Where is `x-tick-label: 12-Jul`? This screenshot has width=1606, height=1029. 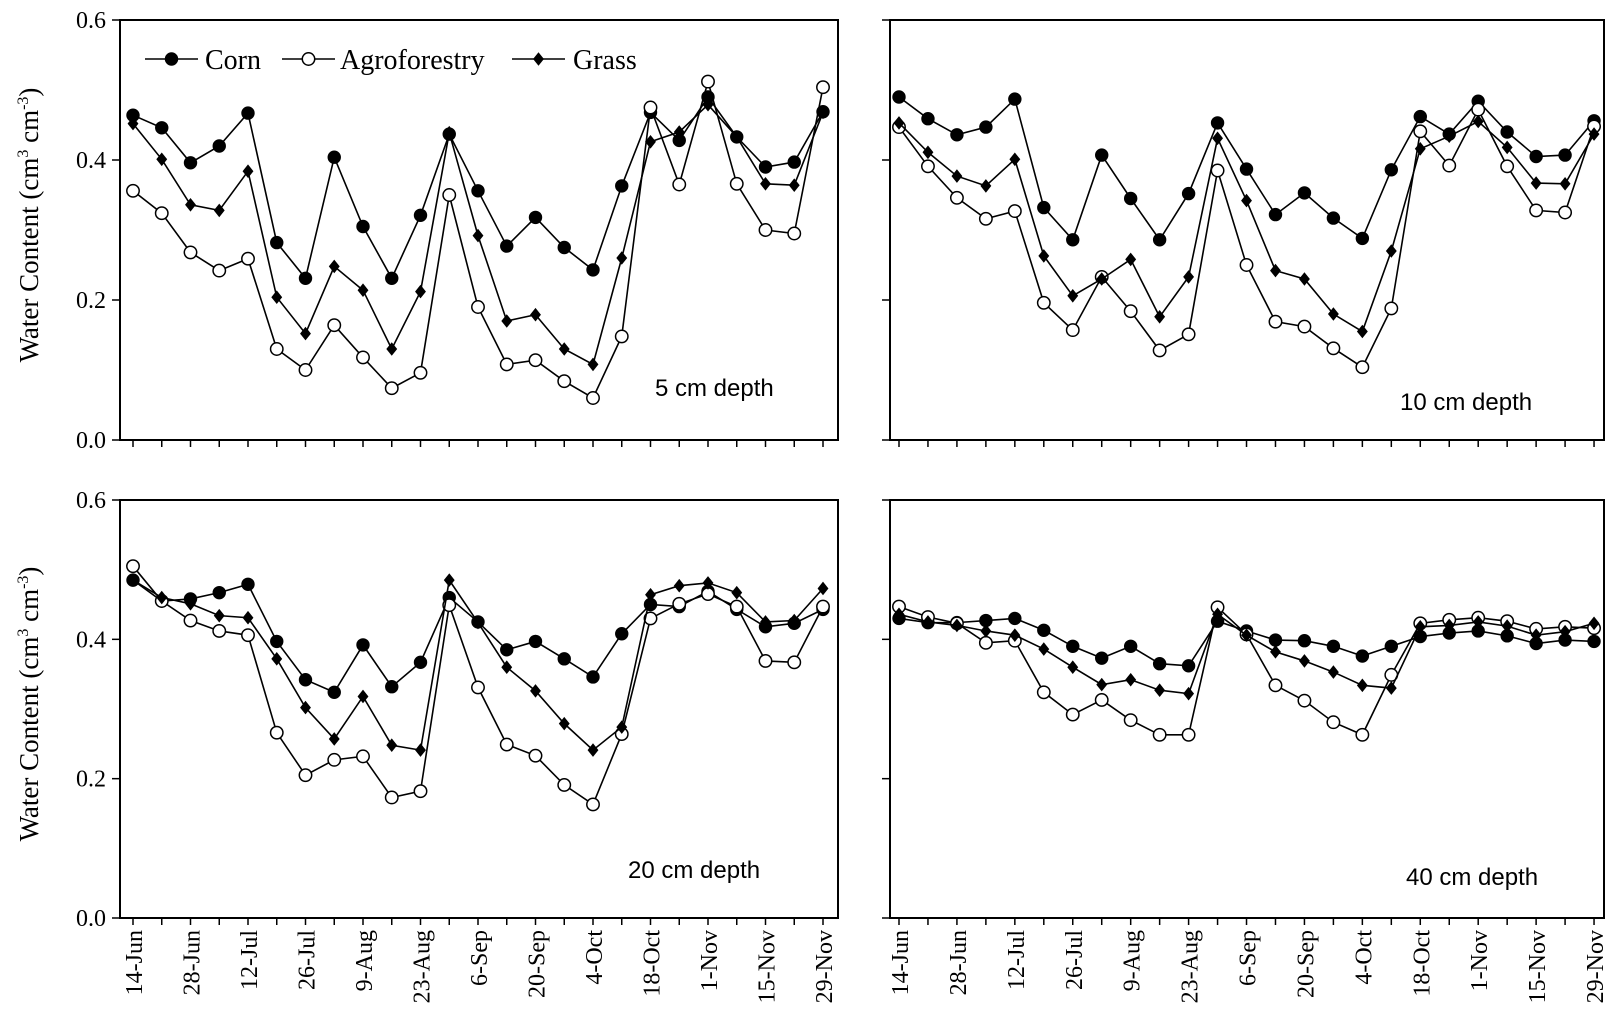
x-tick-label: 12-Jul is located at coordinates (1017, 960).